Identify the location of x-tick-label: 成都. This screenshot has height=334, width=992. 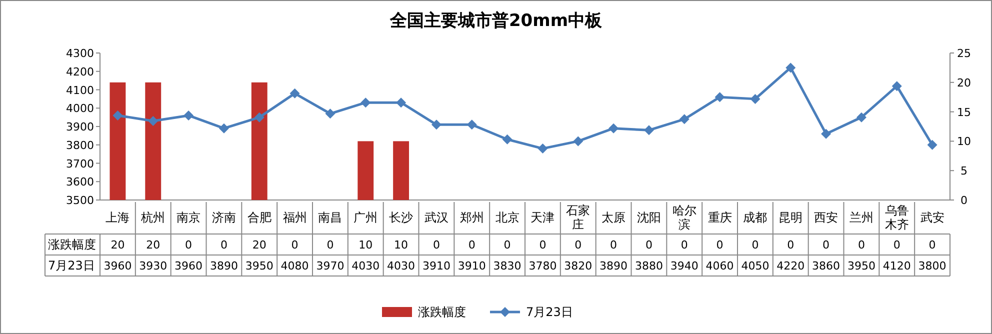
(755, 217).